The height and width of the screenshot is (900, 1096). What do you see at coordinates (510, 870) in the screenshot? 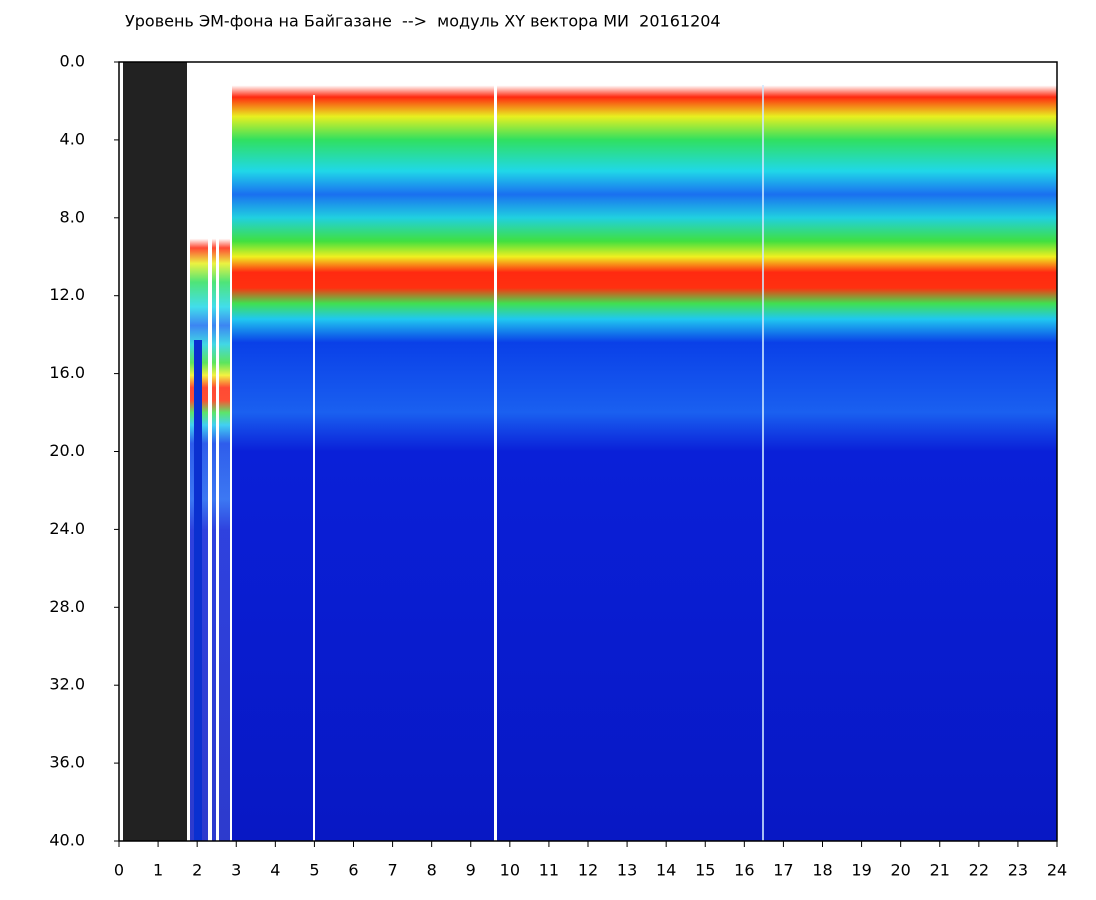
I see `x-tick-label: 10` at bounding box center [510, 870].